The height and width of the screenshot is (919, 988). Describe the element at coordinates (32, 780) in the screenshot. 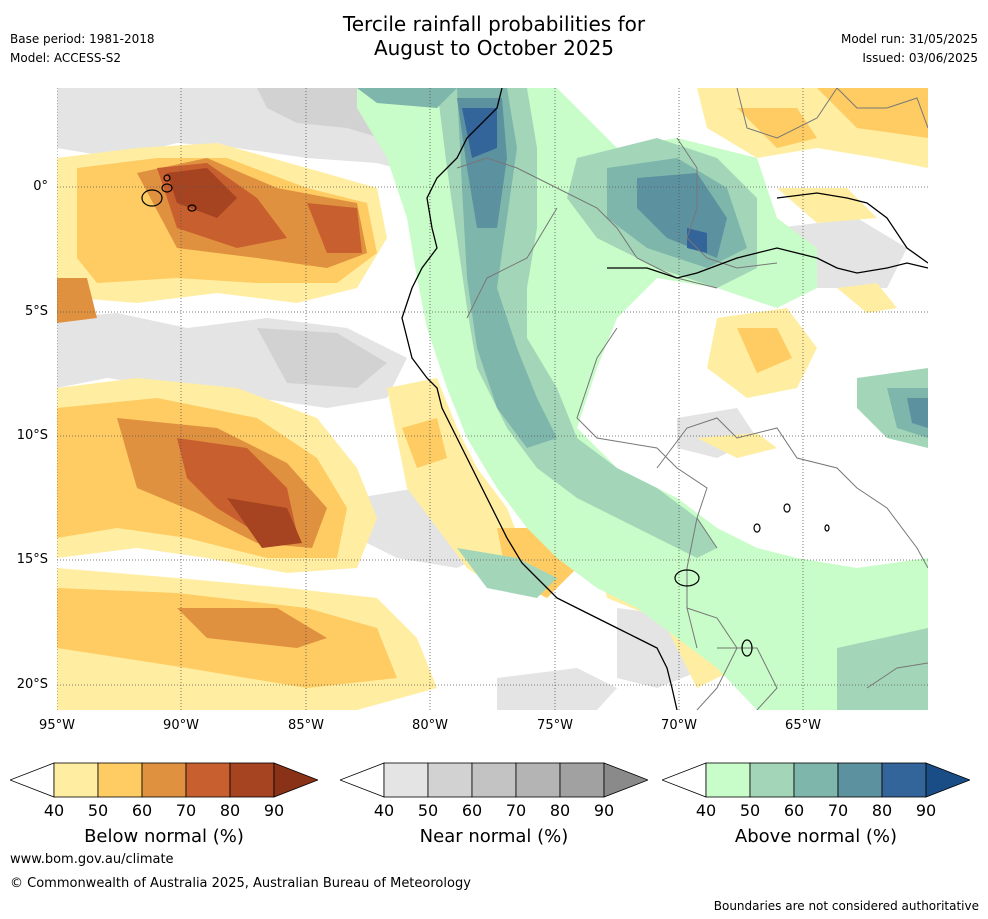

I see `below-colorbar-under` at that location.